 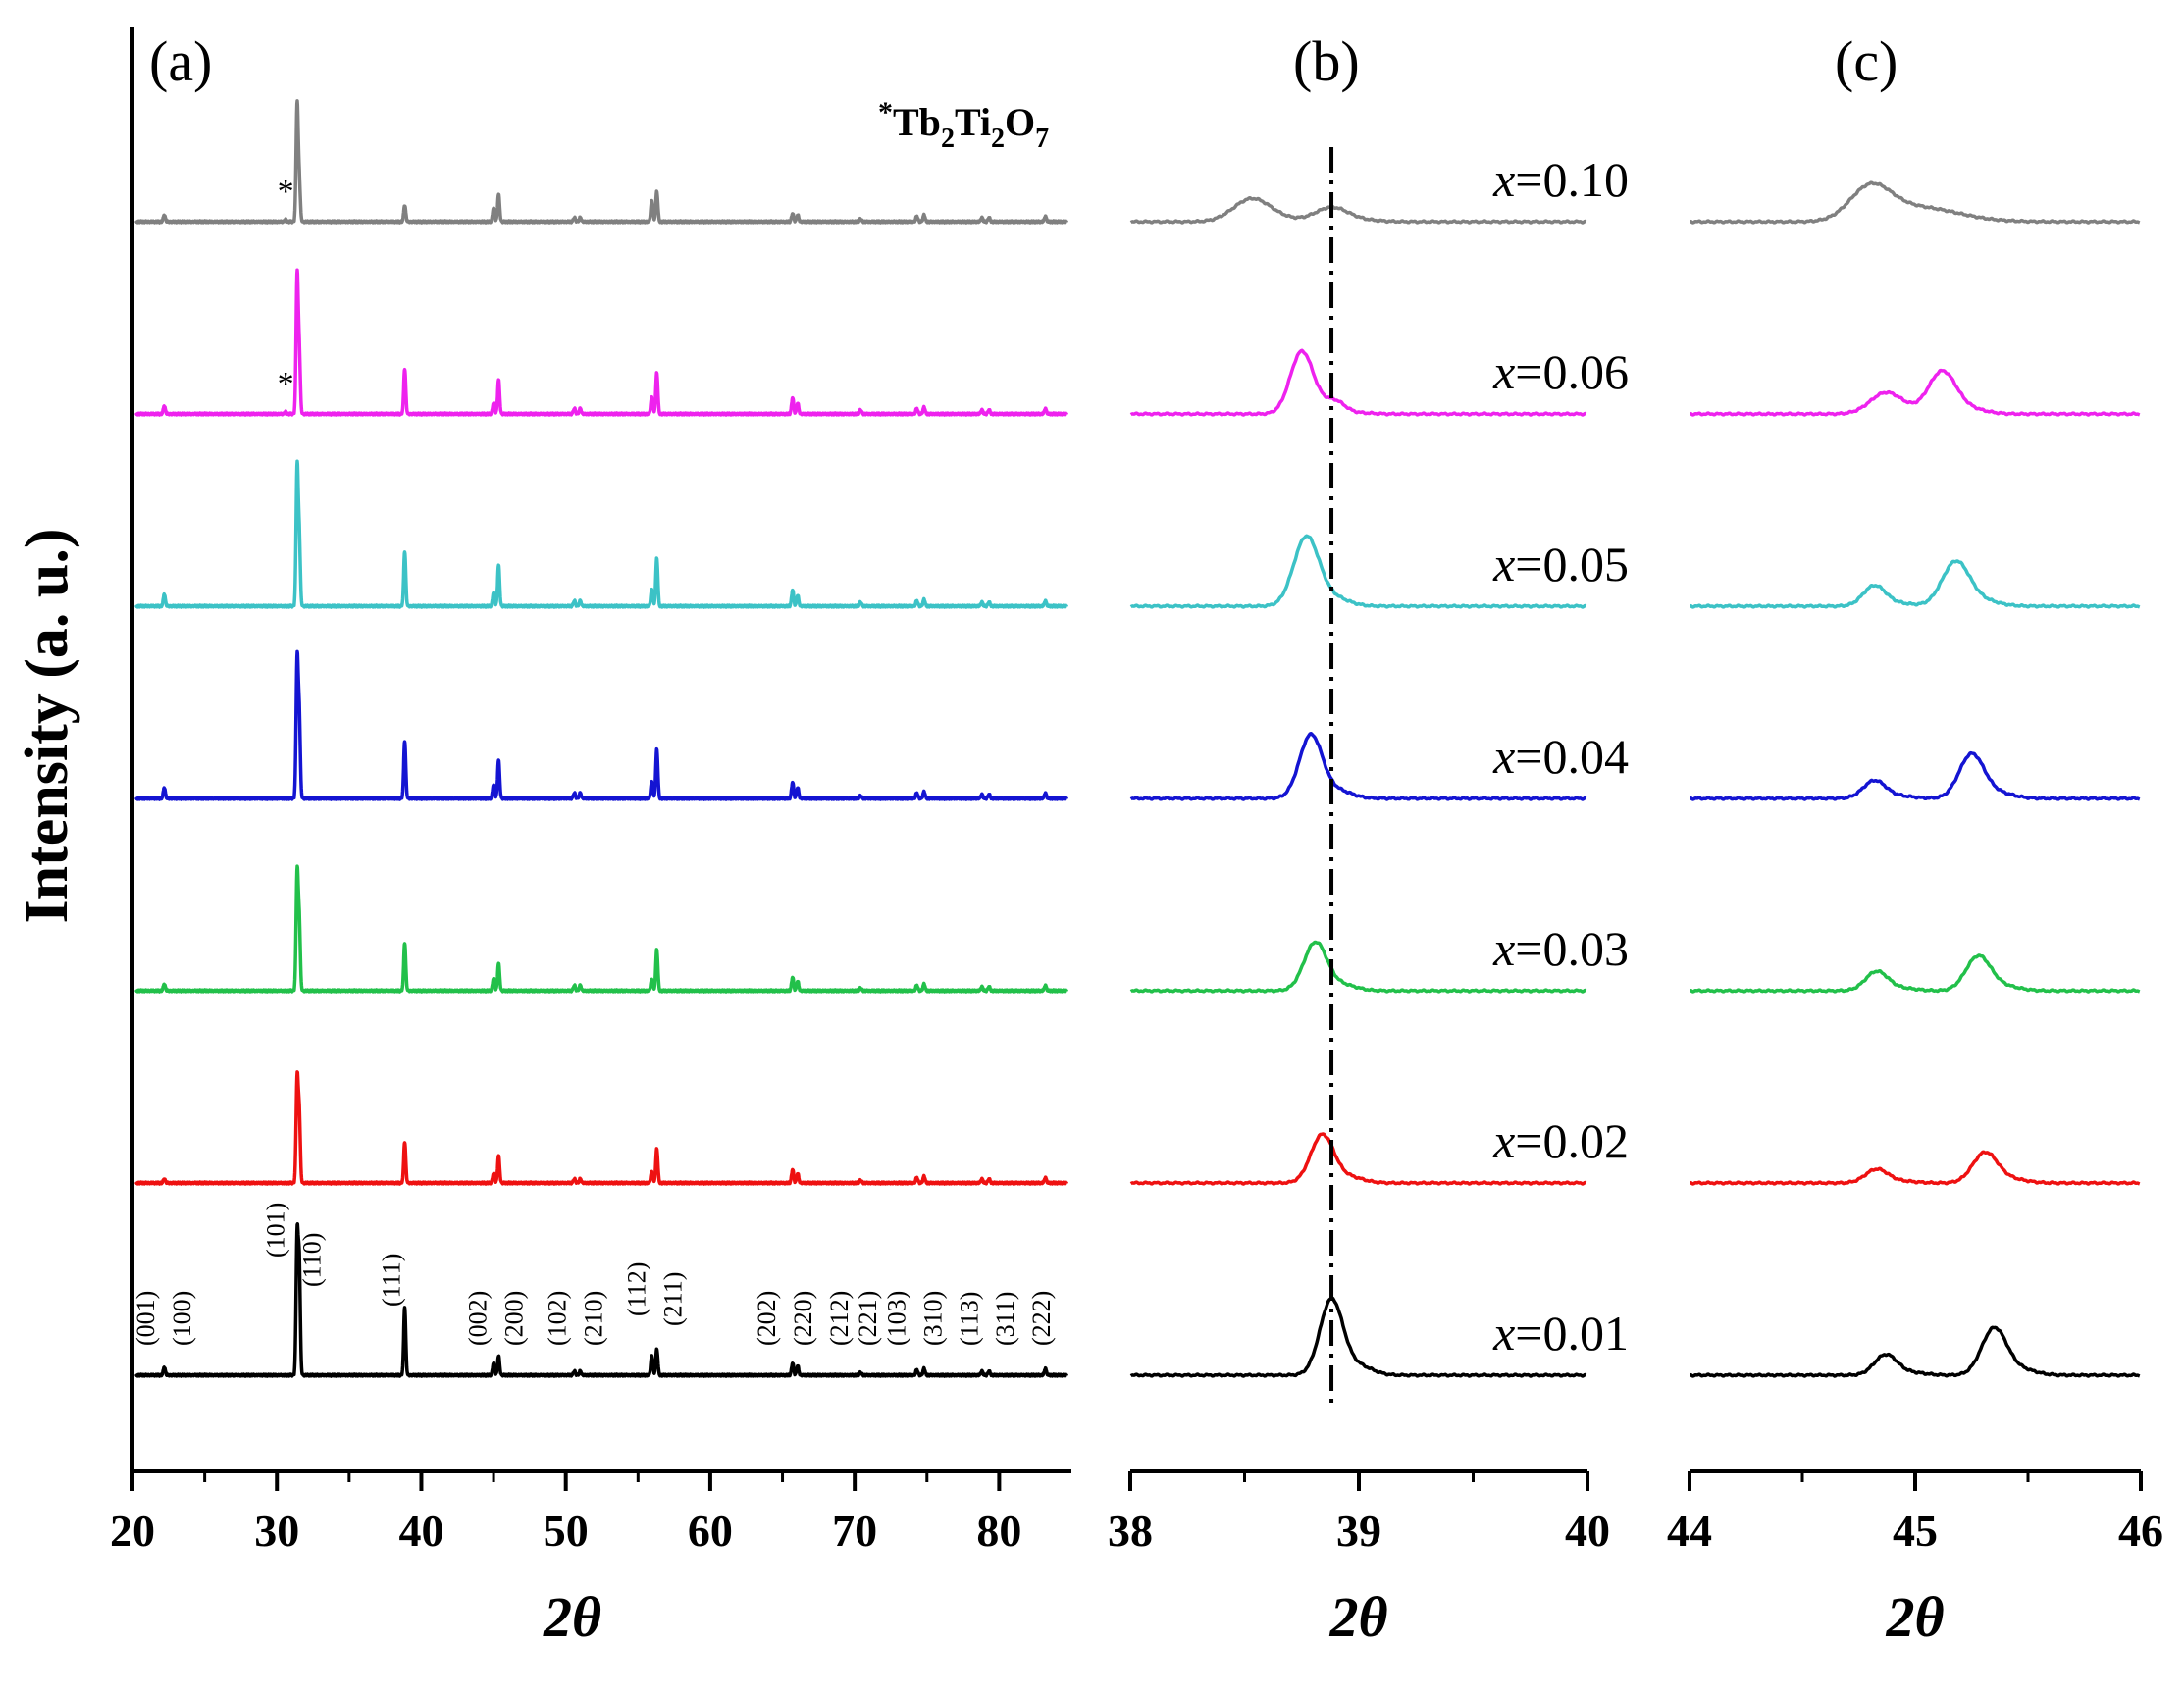 I want to click on panel-c-series-x=0.03, so click(x=1915, y=973).